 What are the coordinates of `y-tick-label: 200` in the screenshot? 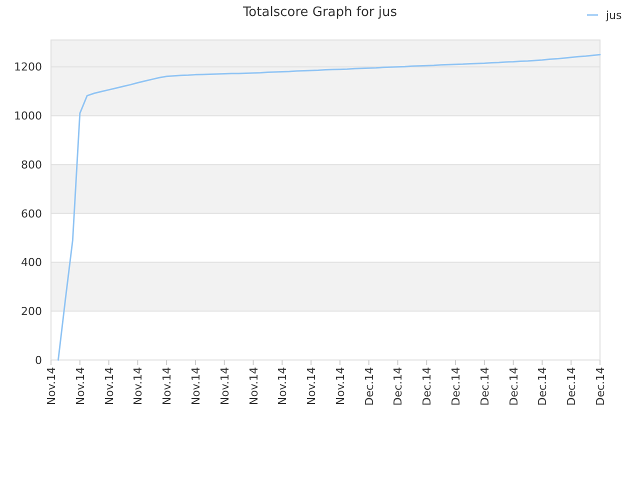 It's located at (31, 311).